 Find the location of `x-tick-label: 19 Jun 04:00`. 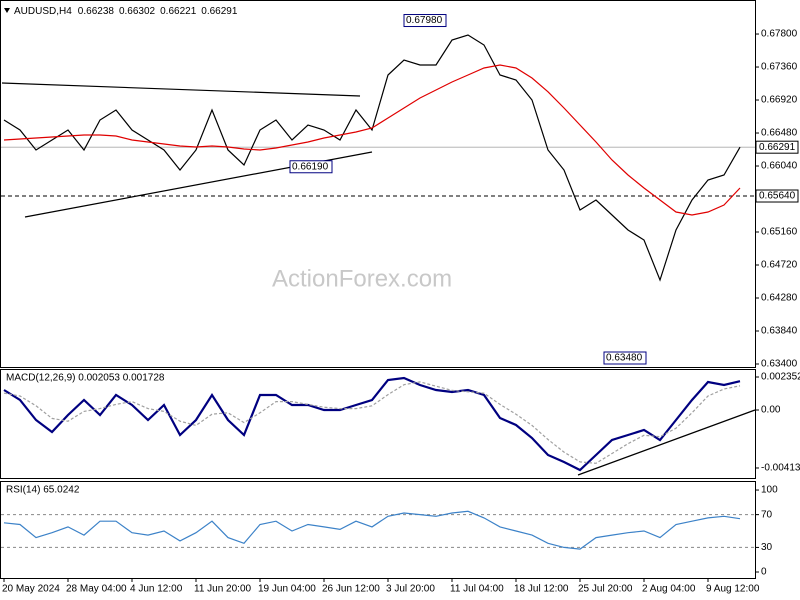

x-tick-label: 19 Jun 04:00 is located at coordinates (287, 589).